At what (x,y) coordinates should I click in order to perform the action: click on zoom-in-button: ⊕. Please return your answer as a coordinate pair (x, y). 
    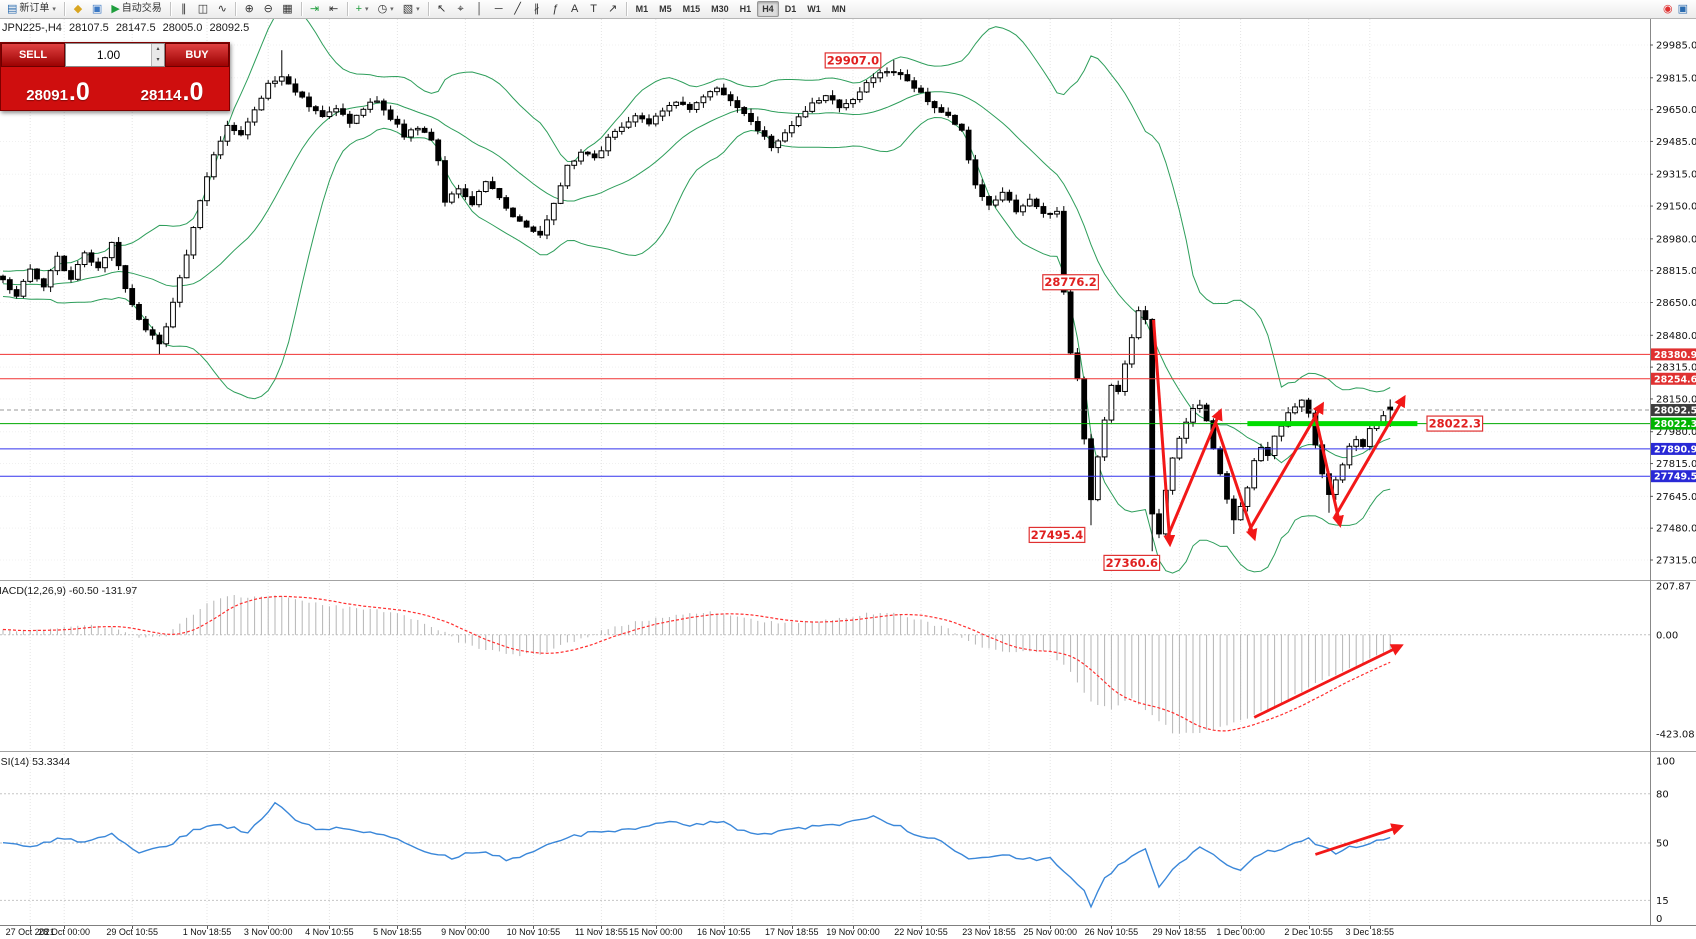
    Looking at the image, I should click on (249, 9).